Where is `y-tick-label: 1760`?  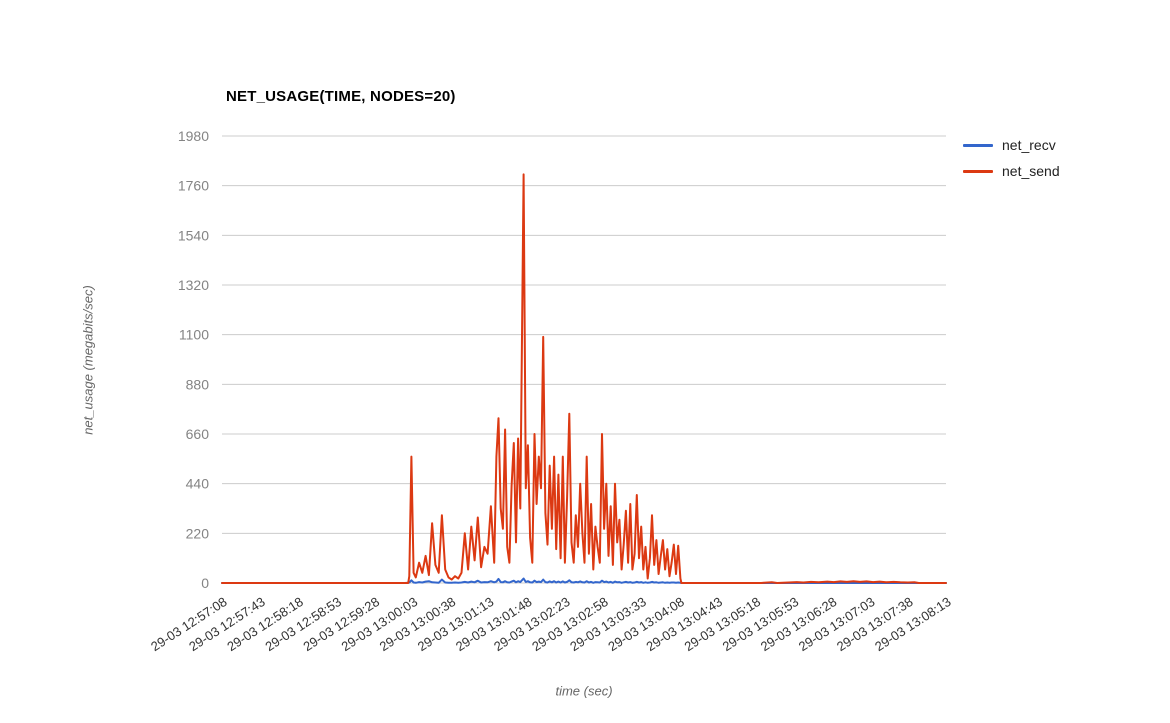
y-tick-label: 1760 is located at coordinates (193, 186).